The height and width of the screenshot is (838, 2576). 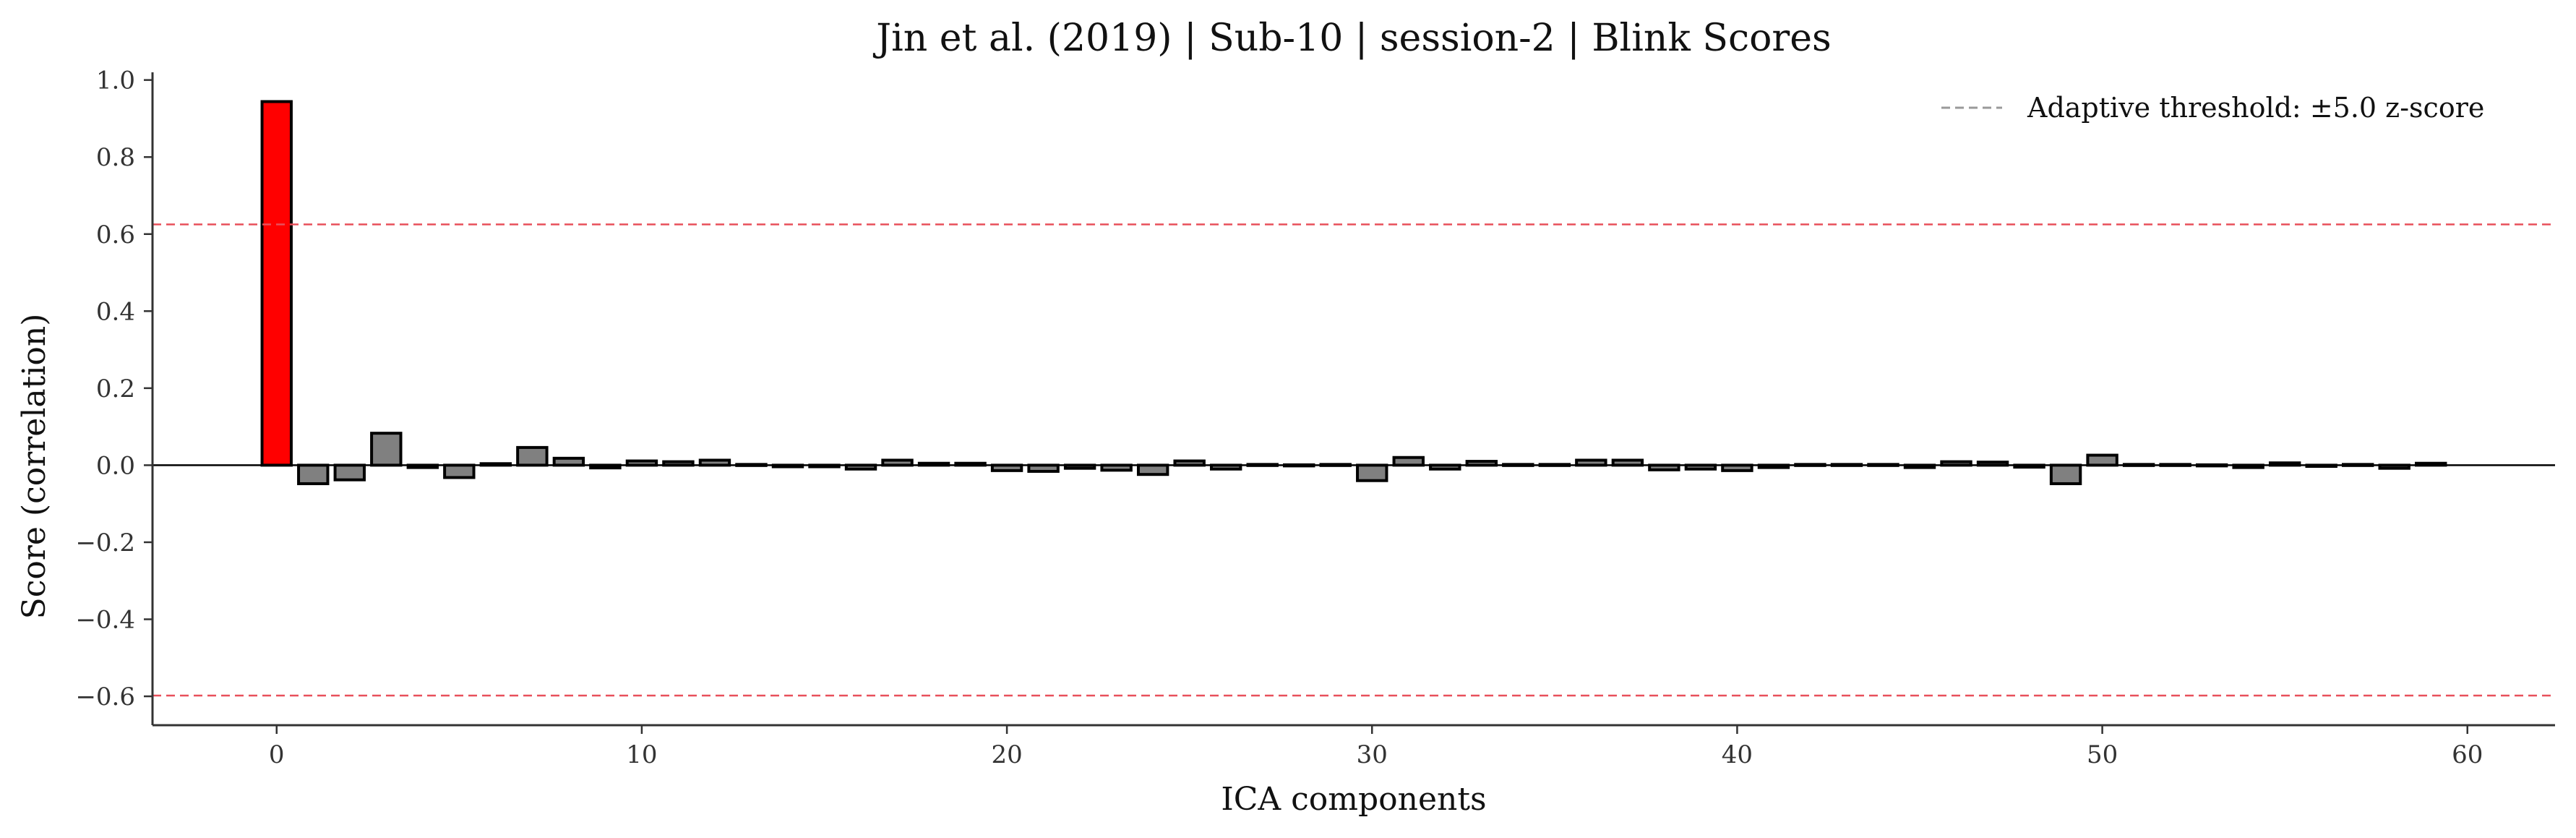 I want to click on y-tick-label: 0.0, so click(x=116, y=465).